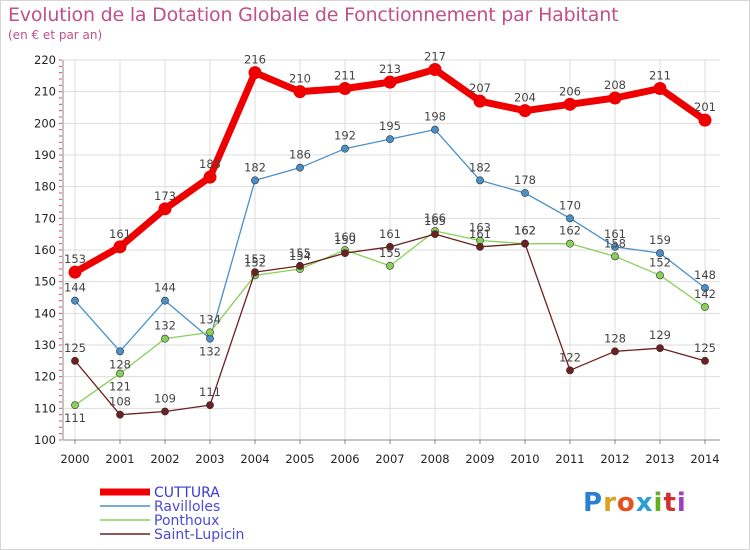 This screenshot has width=750, height=550. I want to click on data-label: 178, so click(525, 180).